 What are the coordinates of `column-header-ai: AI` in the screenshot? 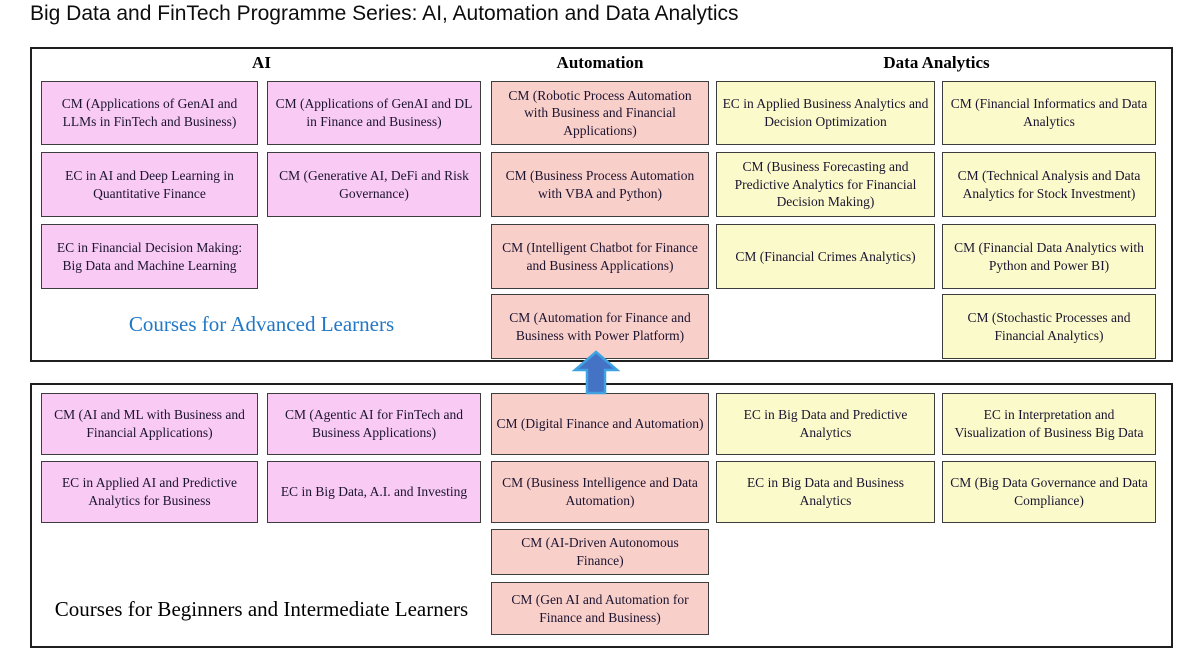 It's located at (261, 62).